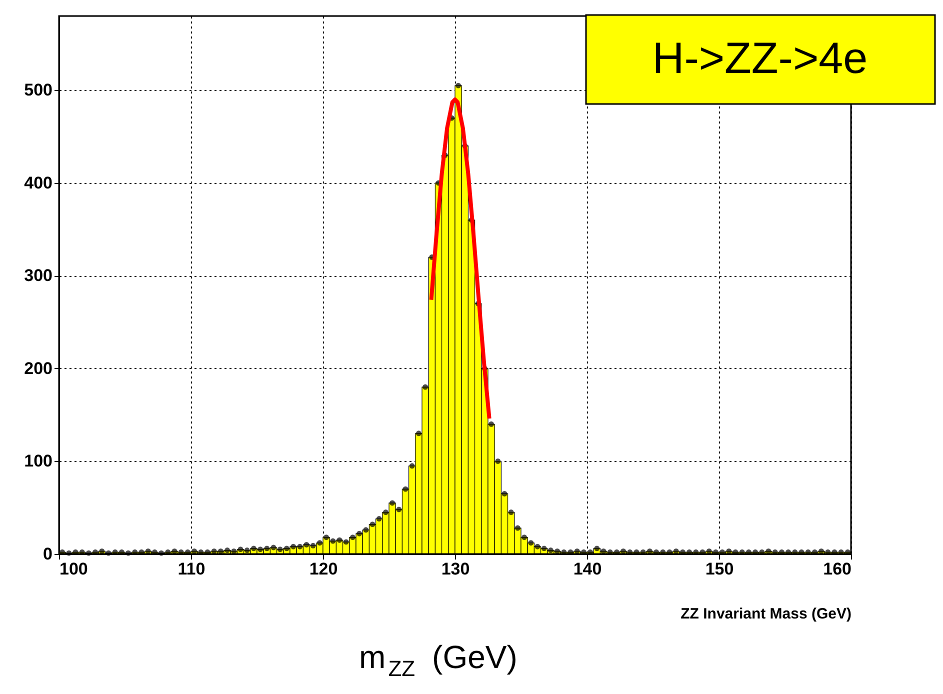 The image size is (943, 694). What do you see at coordinates (455, 569) in the screenshot?
I see `x-tick-label: 130` at bounding box center [455, 569].